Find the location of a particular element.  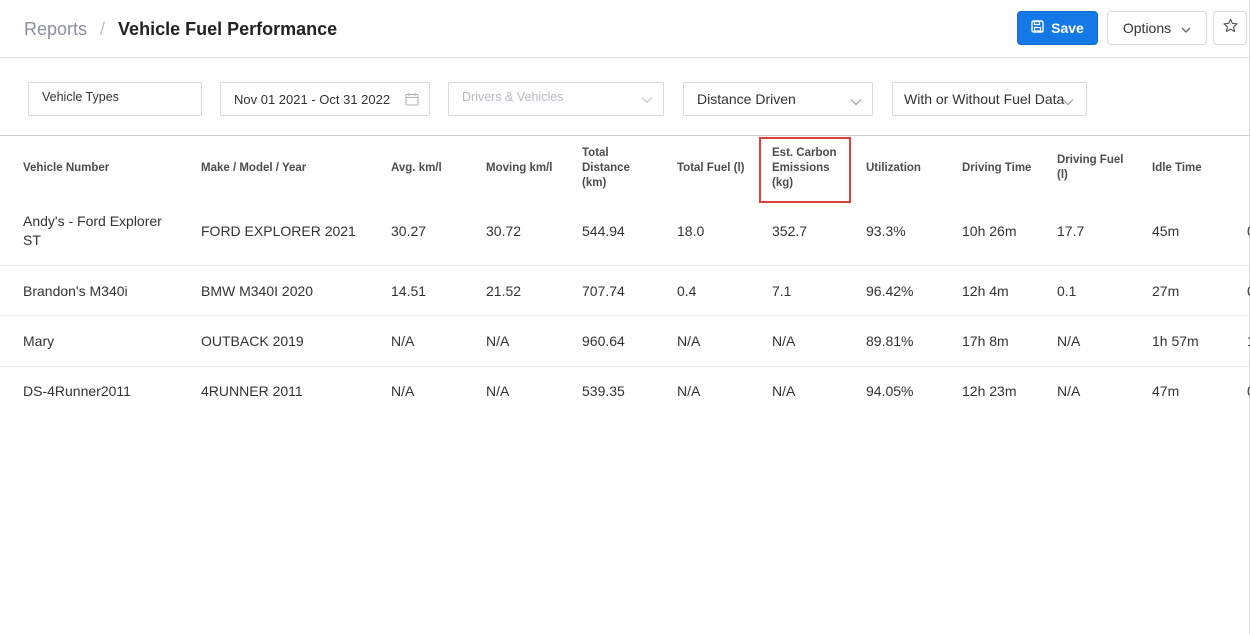

column-header-driving-time: Driving Time is located at coordinates (996, 168).